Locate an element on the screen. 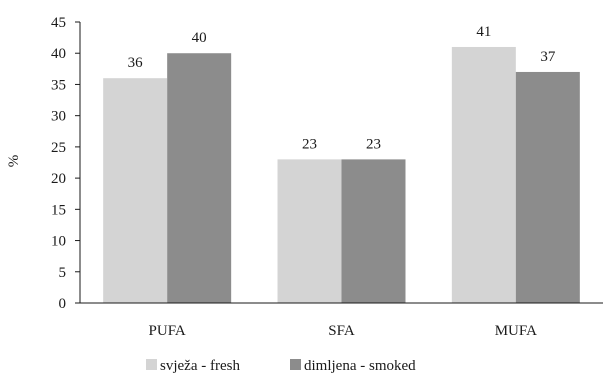  data-label: 40 is located at coordinates (199, 38).